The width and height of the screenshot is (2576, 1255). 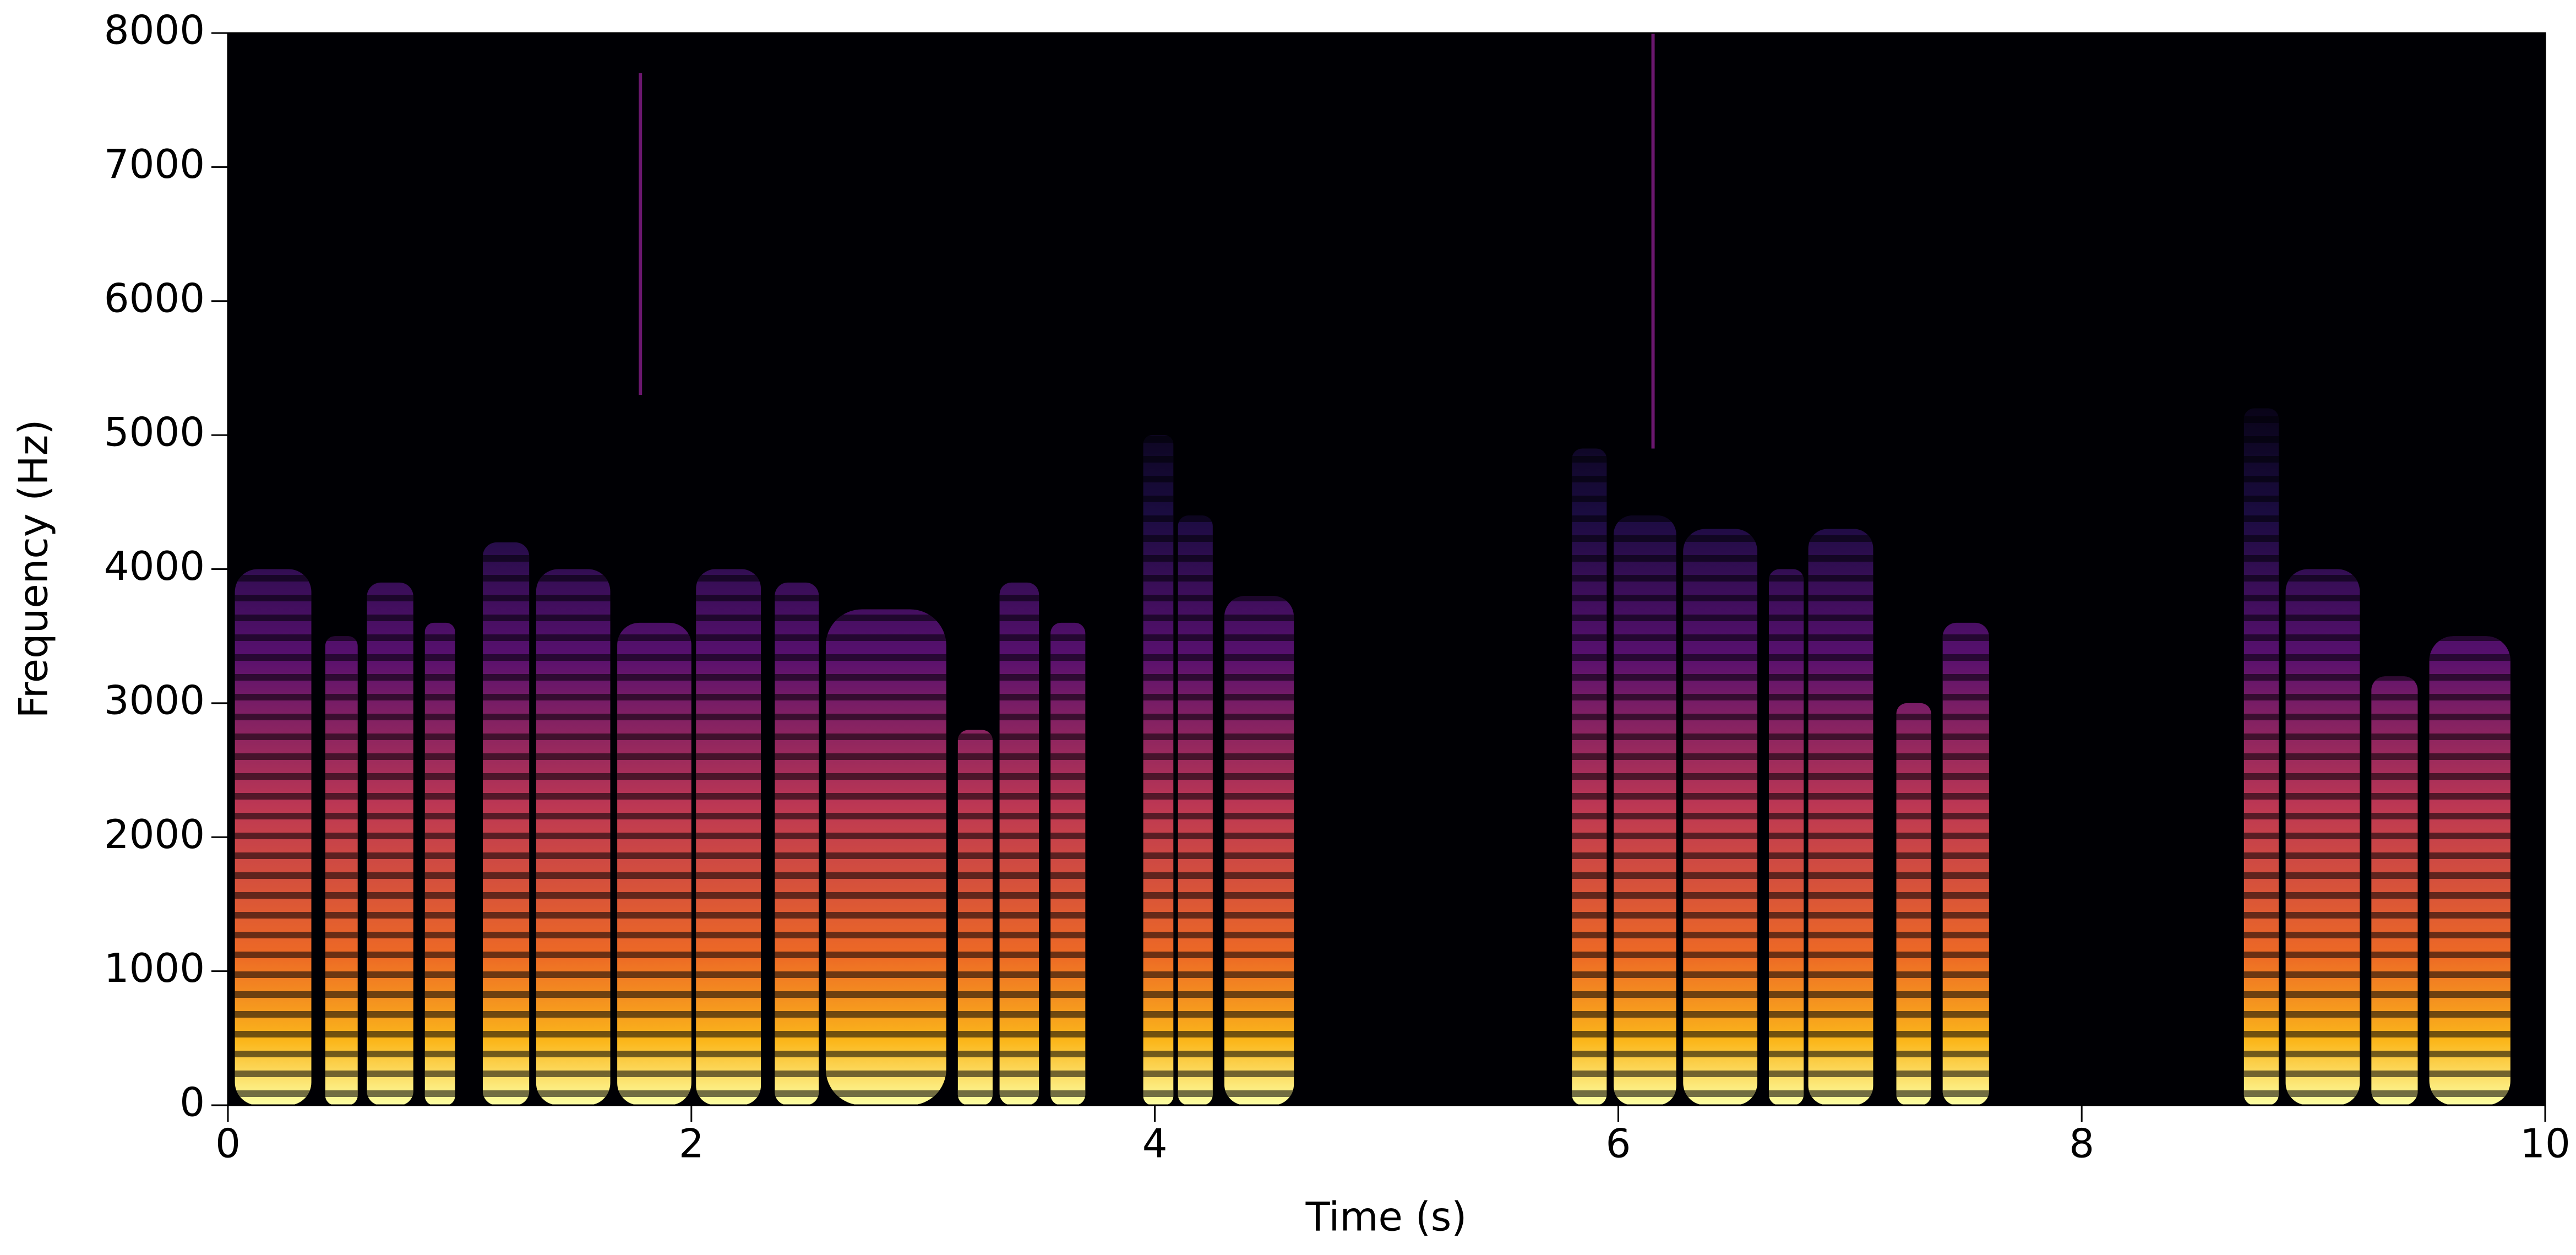 I want to click on y-tick-label: 7000, so click(x=154, y=164).